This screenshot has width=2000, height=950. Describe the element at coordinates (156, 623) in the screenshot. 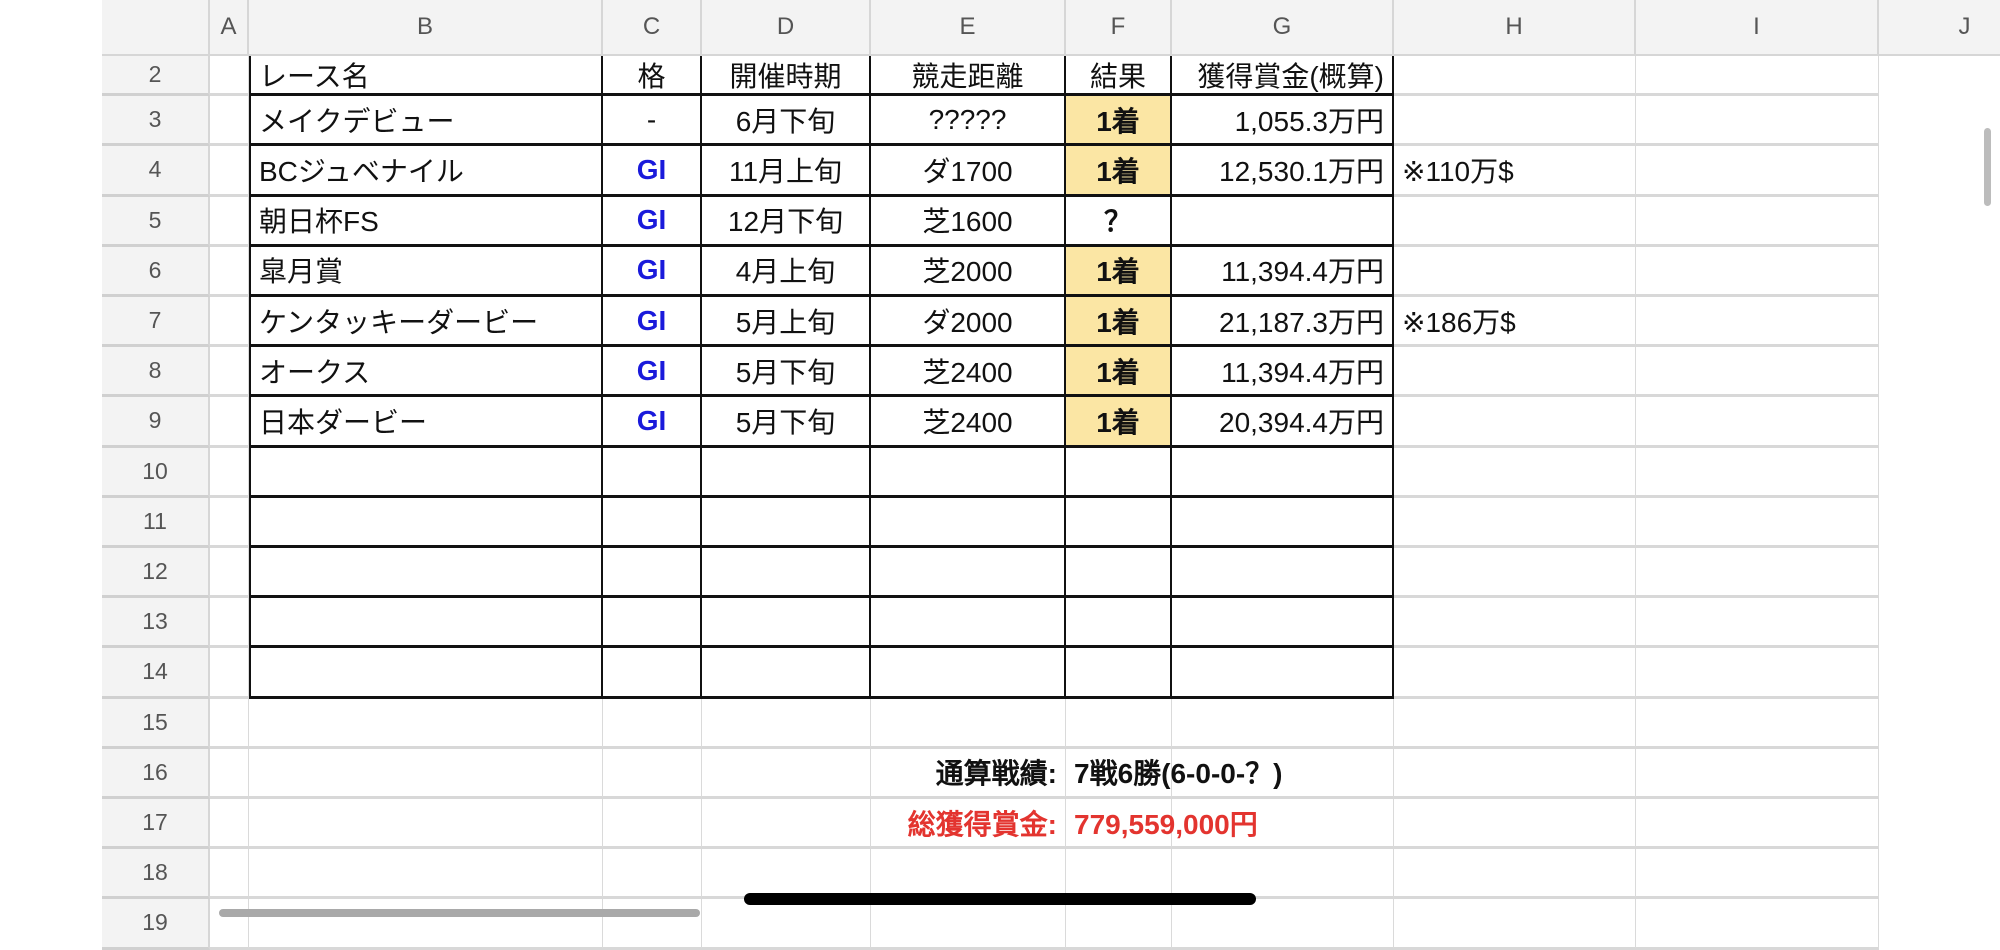

I see `row-header: 13` at that location.